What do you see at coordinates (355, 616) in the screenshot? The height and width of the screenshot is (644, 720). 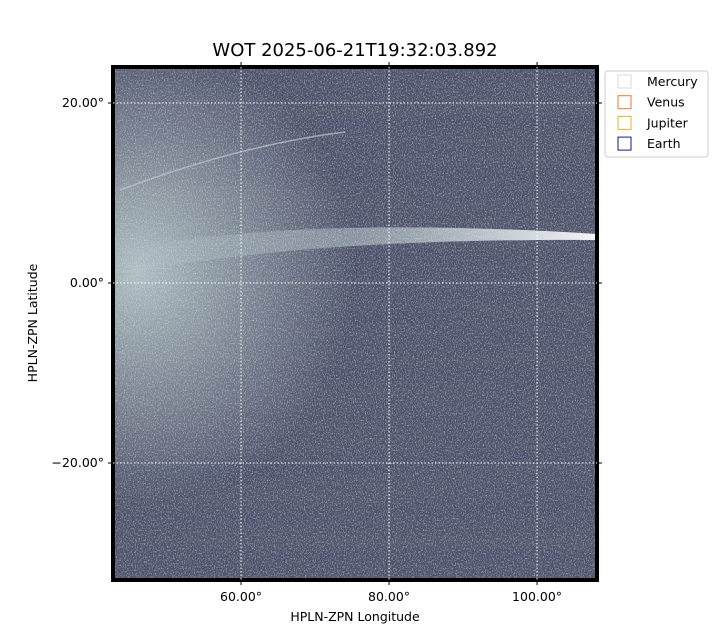 I see `x-axis-label: HPLN-ZPN Longitude` at bounding box center [355, 616].